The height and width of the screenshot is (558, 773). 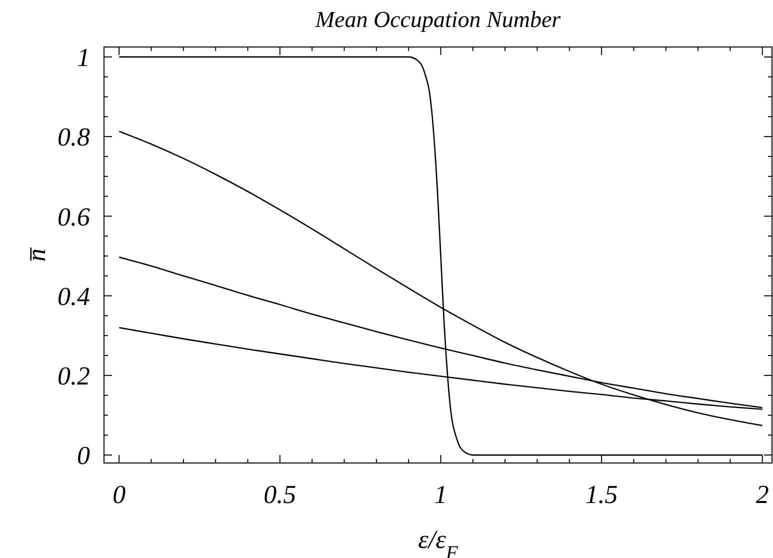 What do you see at coordinates (74, 217) in the screenshot?
I see `y-tick-label: 0.6` at bounding box center [74, 217].